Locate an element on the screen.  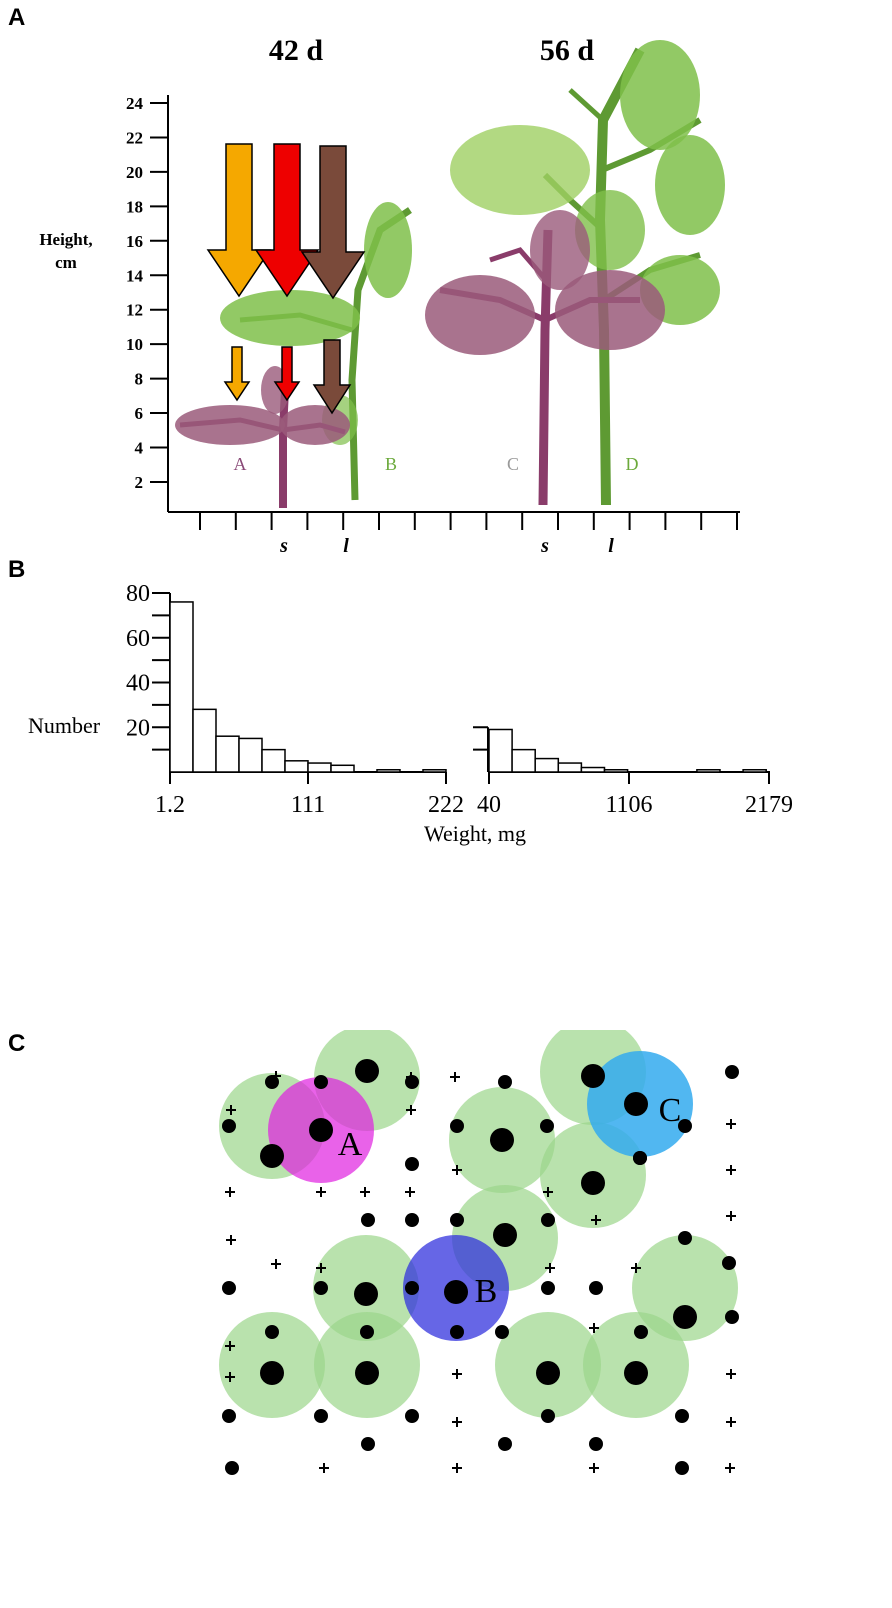
y-tick-label: 60 is located at coordinates (138, 639).